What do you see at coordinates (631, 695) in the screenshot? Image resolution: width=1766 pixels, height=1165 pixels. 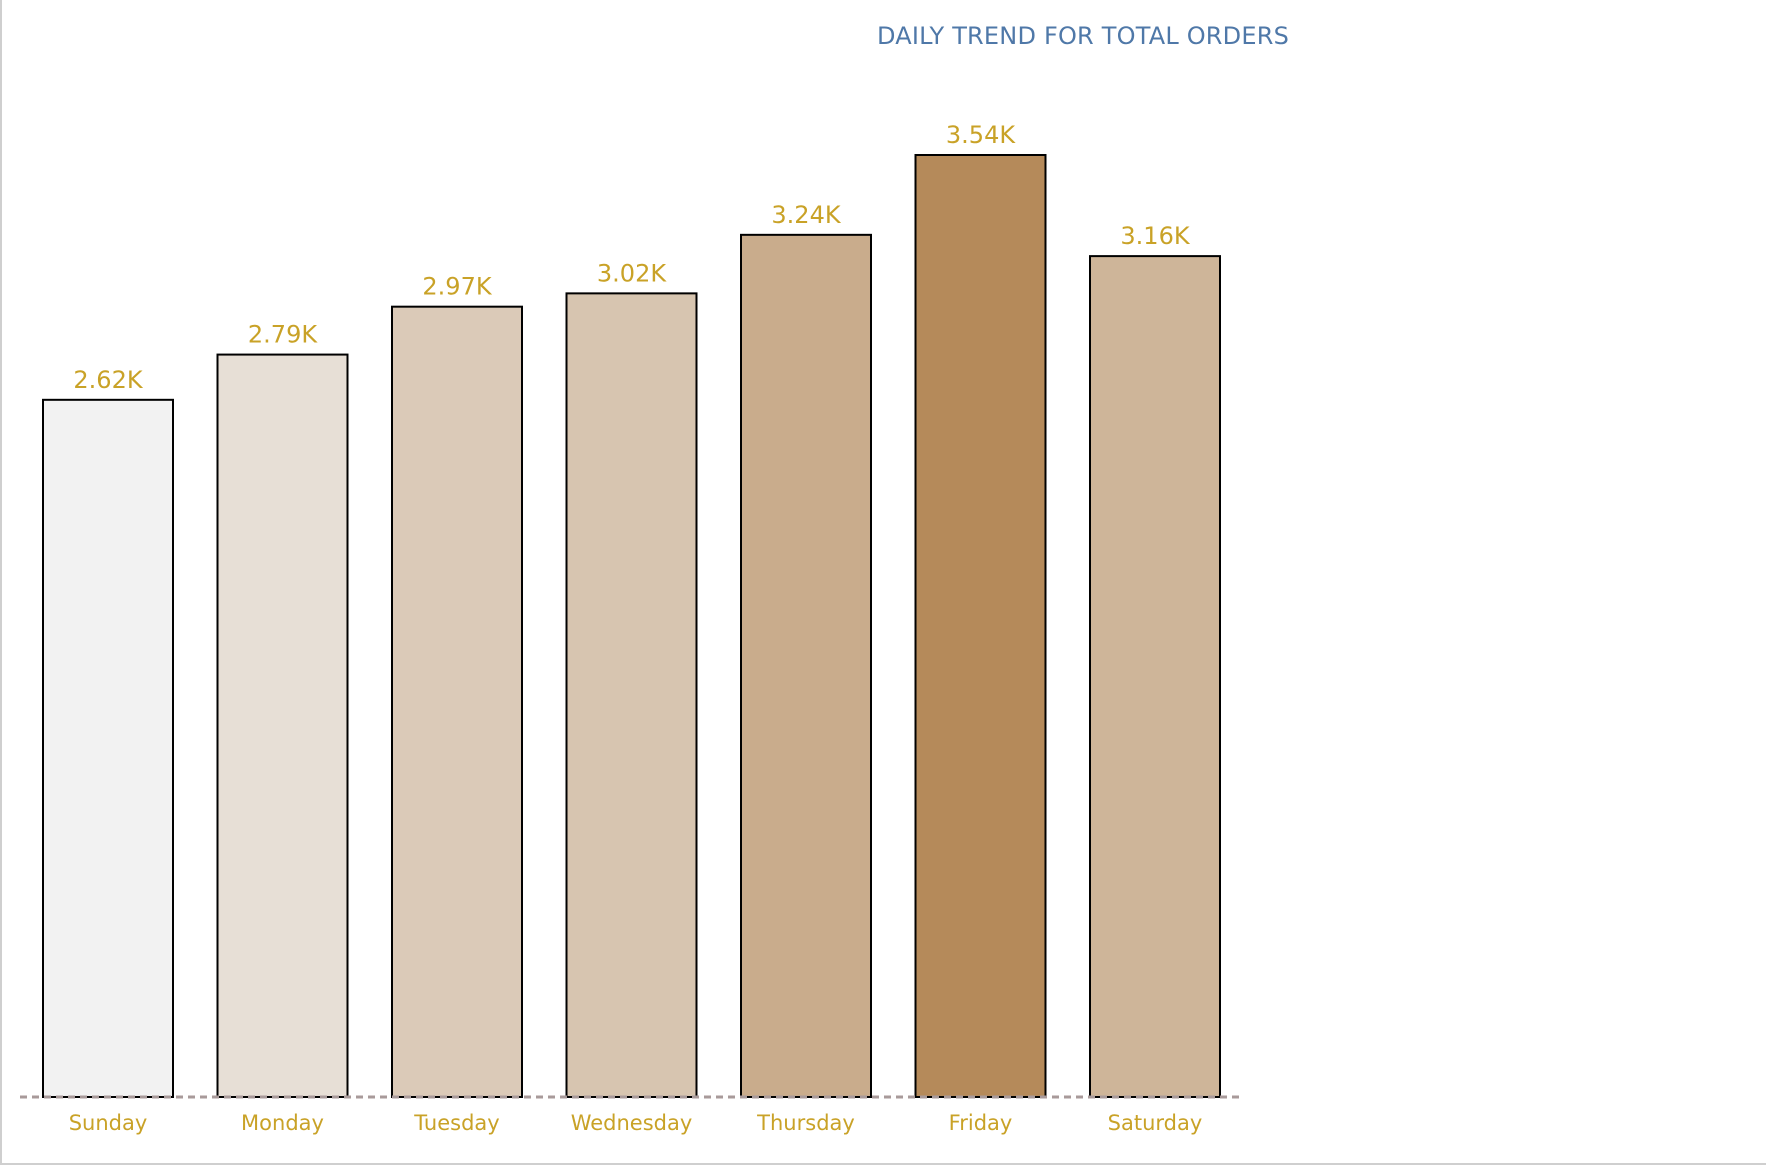 I see `bar-wednesday` at bounding box center [631, 695].